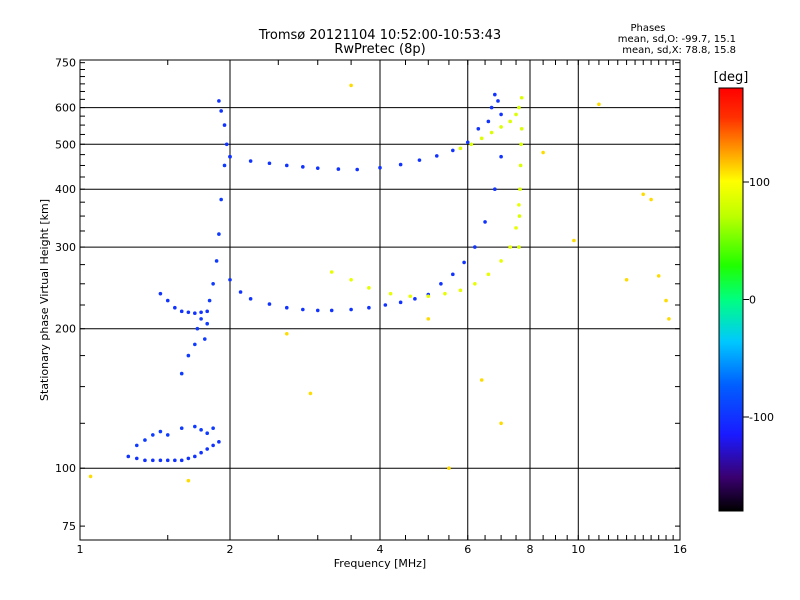 This screenshot has width=800, height=600. What do you see at coordinates (80, 549) in the screenshot?
I see `x-tick-label: 1` at bounding box center [80, 549].